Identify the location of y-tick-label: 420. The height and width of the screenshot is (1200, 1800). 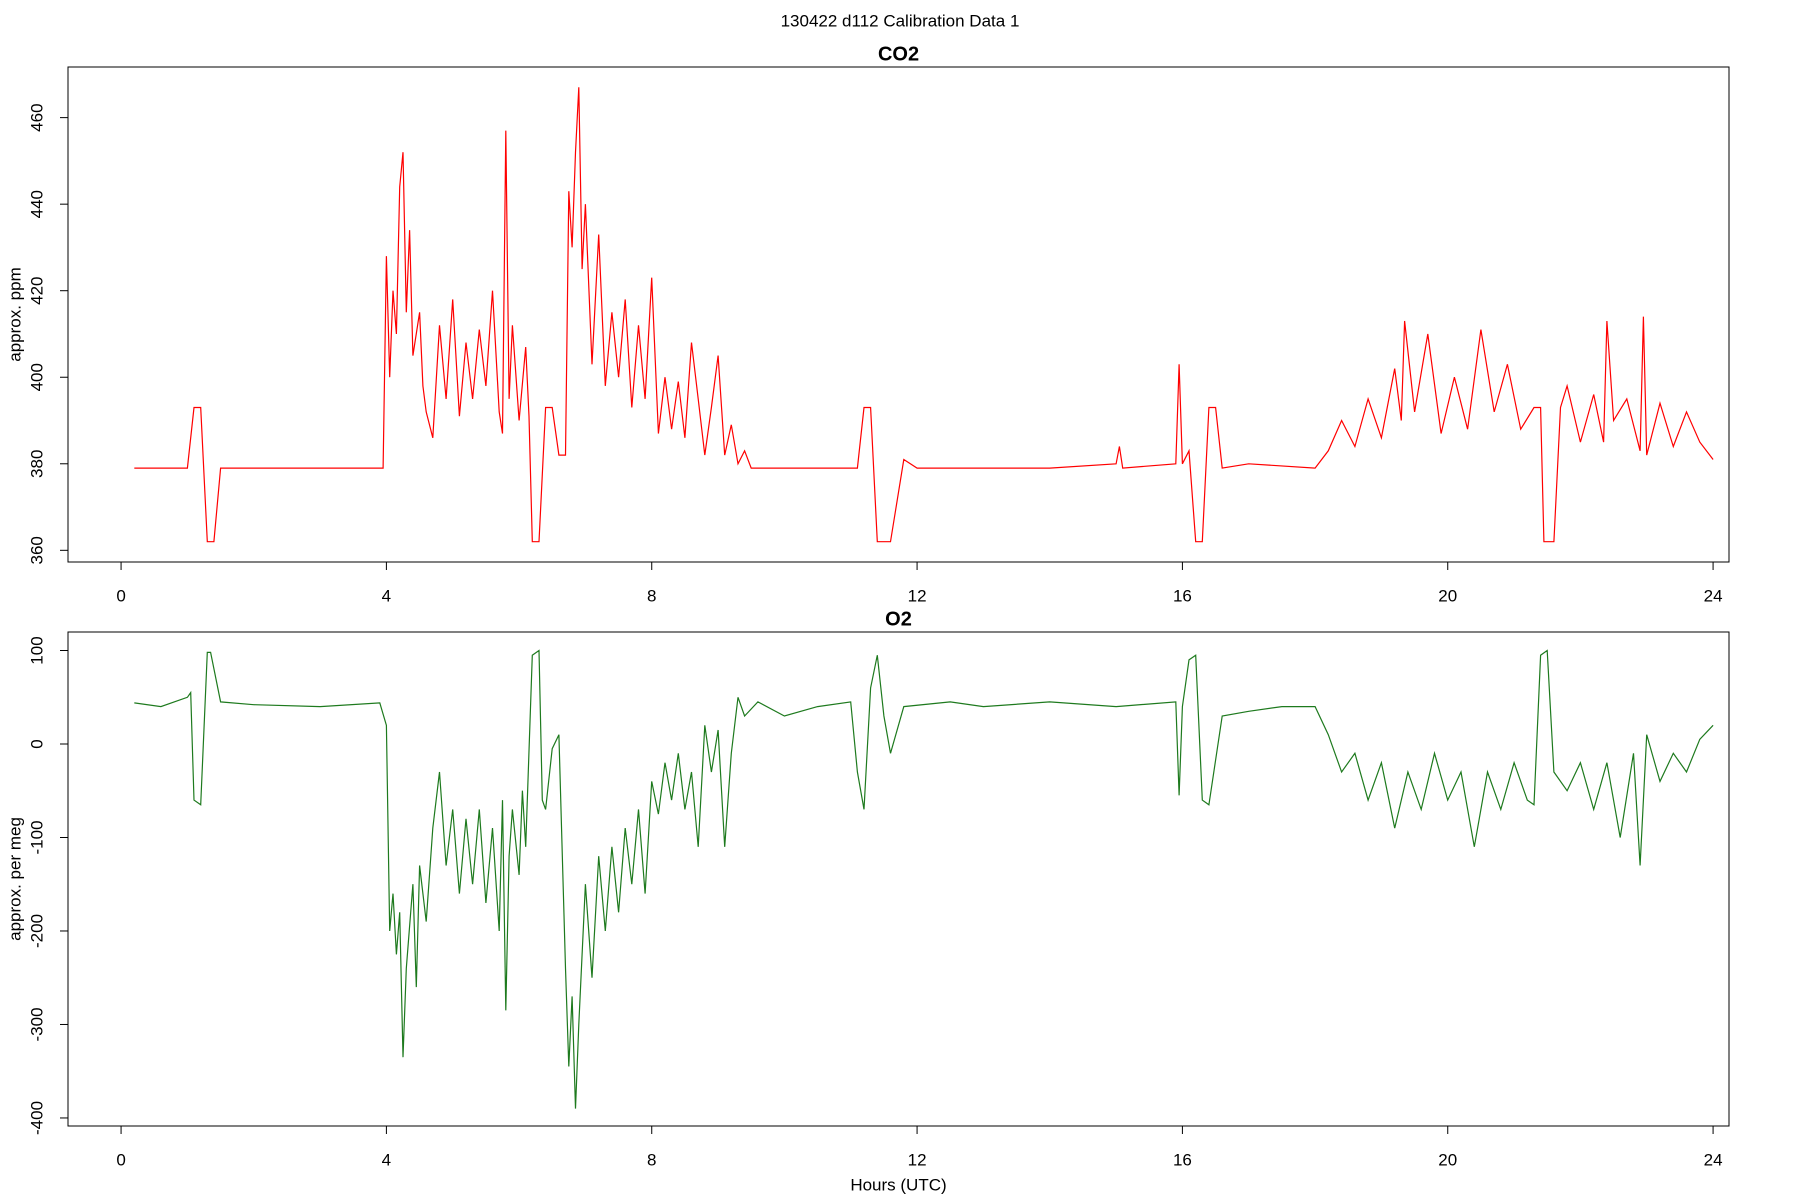
(36, 291).